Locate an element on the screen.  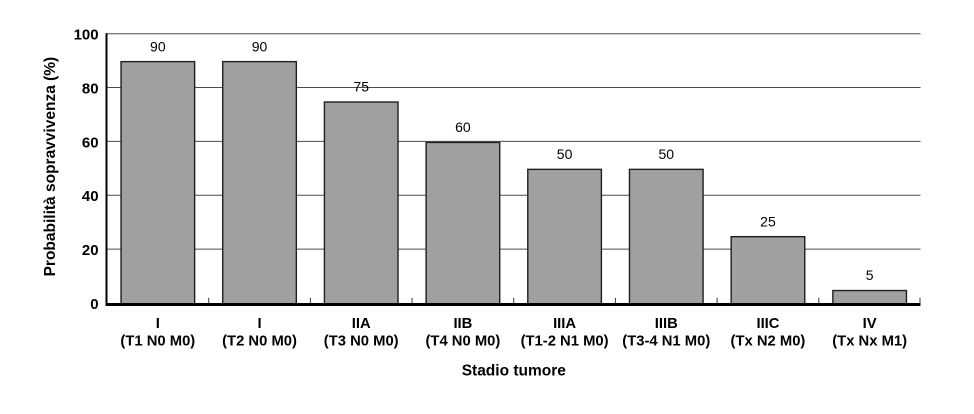
svg-text: (T4 N0 M0) is located at coordinates (462, 341).